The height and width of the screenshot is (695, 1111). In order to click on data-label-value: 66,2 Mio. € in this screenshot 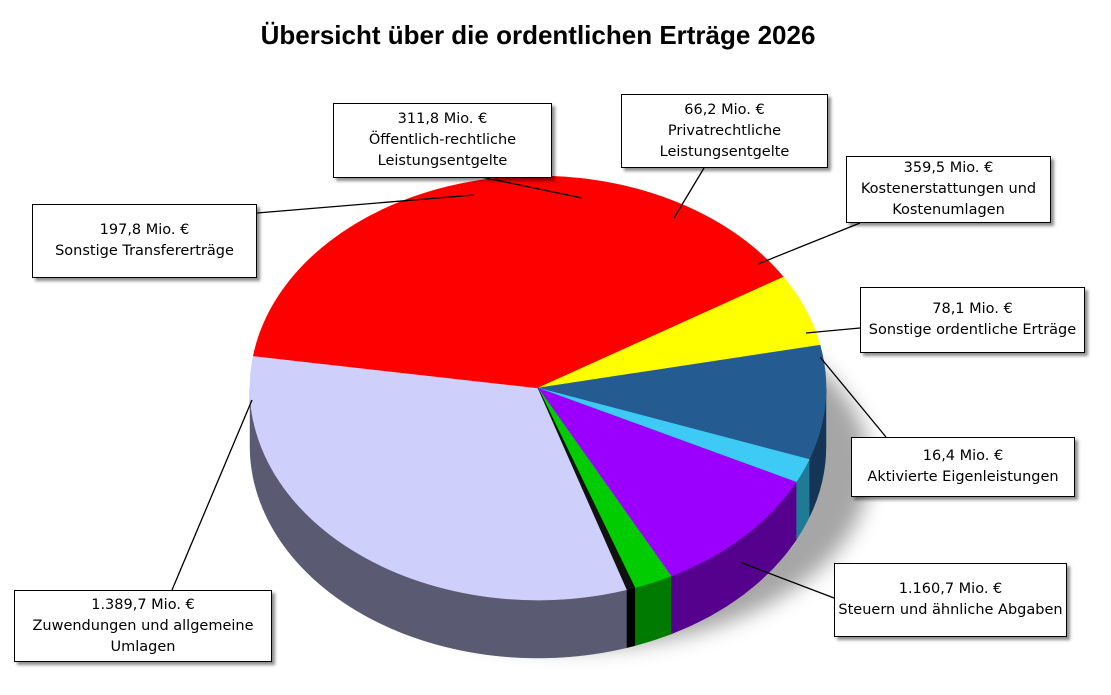, I will do `click(724, 109)`.